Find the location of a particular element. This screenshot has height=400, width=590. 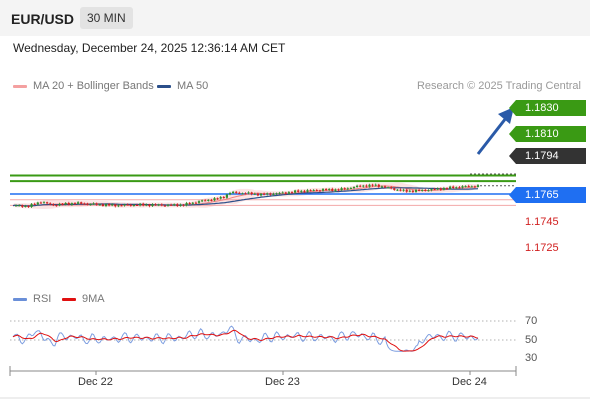

rsi-9ma-line is located at coordinates (245, 340).